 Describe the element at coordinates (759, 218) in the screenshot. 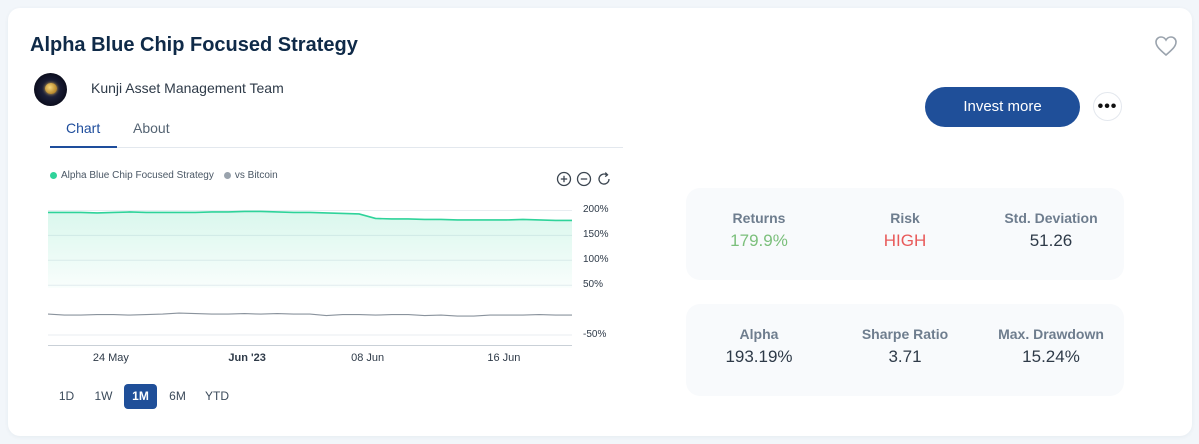

I see `stat-label: Returns` at that location.